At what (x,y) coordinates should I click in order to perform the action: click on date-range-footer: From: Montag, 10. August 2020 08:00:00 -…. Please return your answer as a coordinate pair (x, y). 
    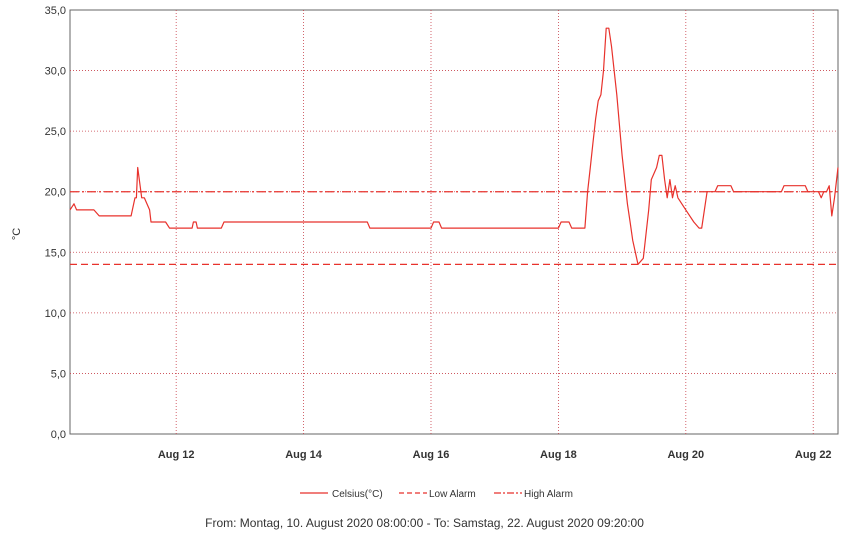
    Looking at the image, I should click on (424, 523).